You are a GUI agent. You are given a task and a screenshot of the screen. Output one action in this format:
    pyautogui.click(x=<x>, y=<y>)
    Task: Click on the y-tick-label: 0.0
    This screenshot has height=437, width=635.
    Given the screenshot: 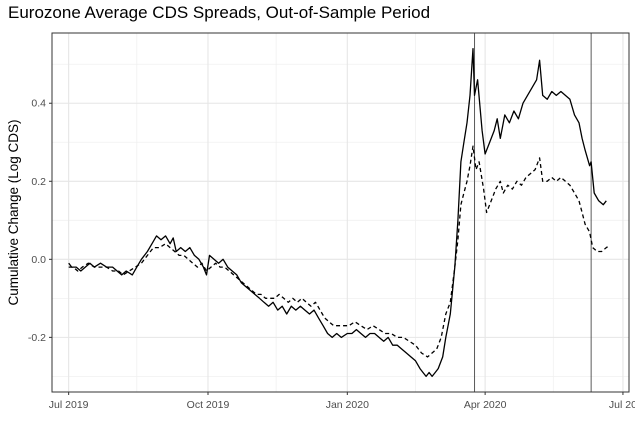 What is the action you would take?
    pyautogui.click(x=38, y=260)
    